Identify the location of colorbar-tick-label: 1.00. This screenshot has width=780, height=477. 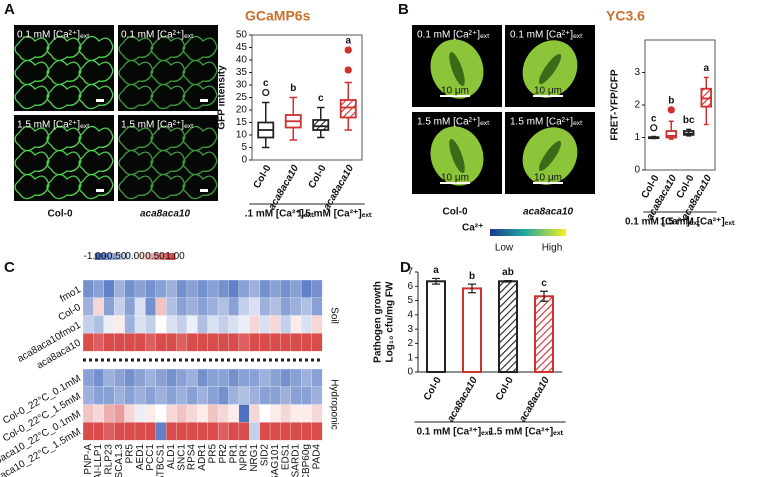
(175, 256).